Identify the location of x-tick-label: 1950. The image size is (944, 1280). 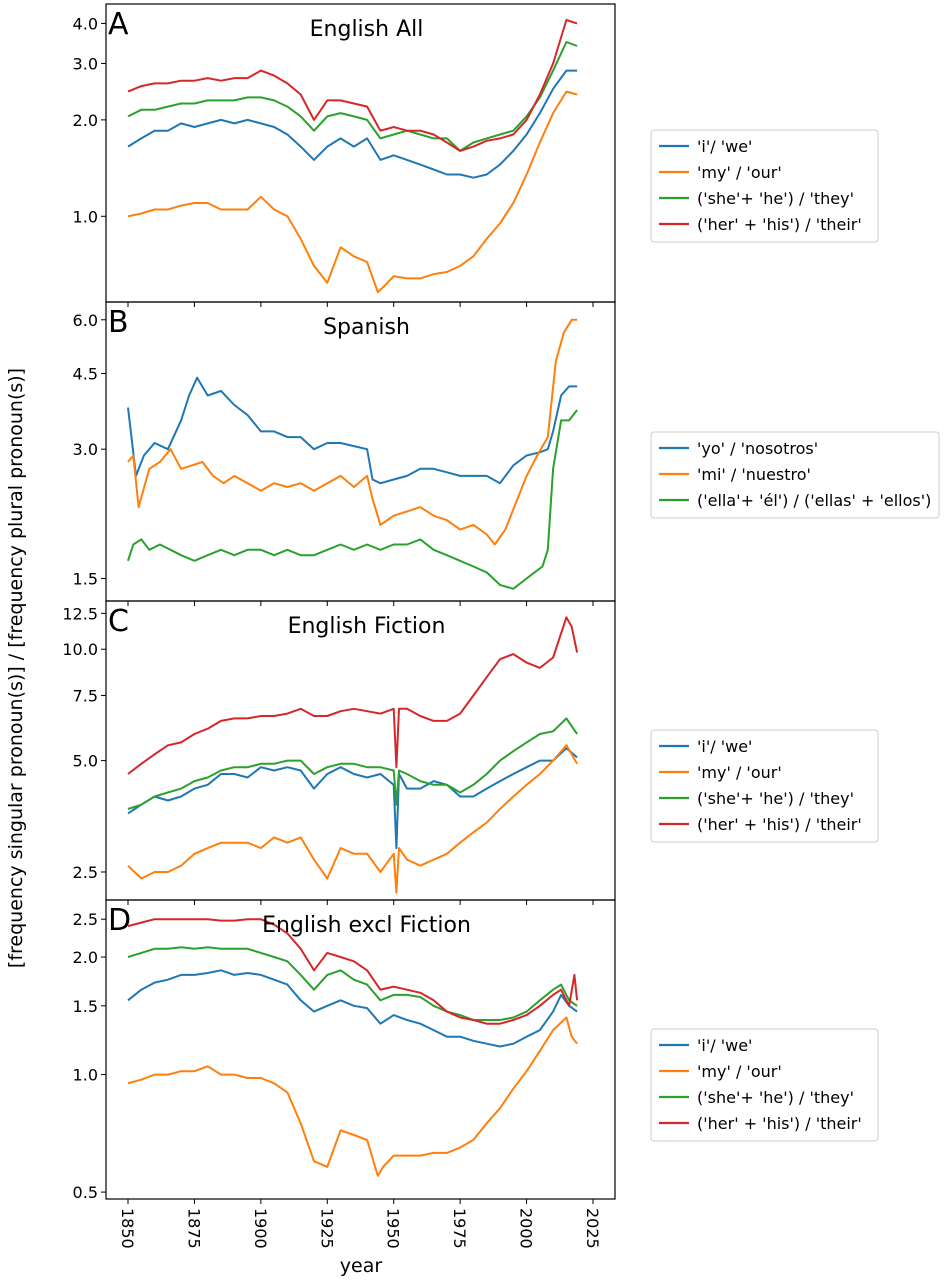
(393, 1228).